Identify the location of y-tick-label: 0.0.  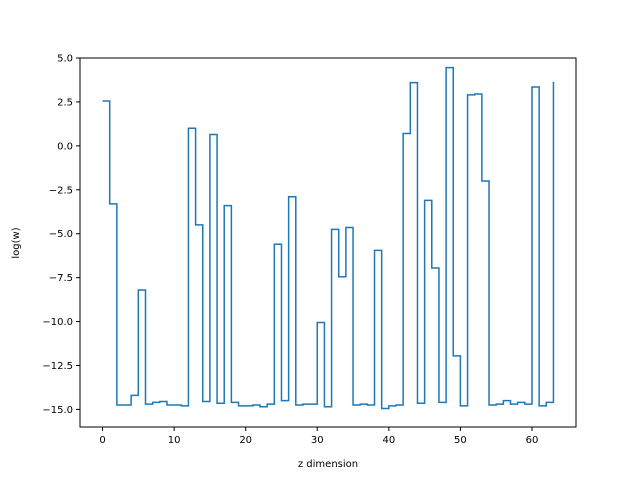
(65, 146).